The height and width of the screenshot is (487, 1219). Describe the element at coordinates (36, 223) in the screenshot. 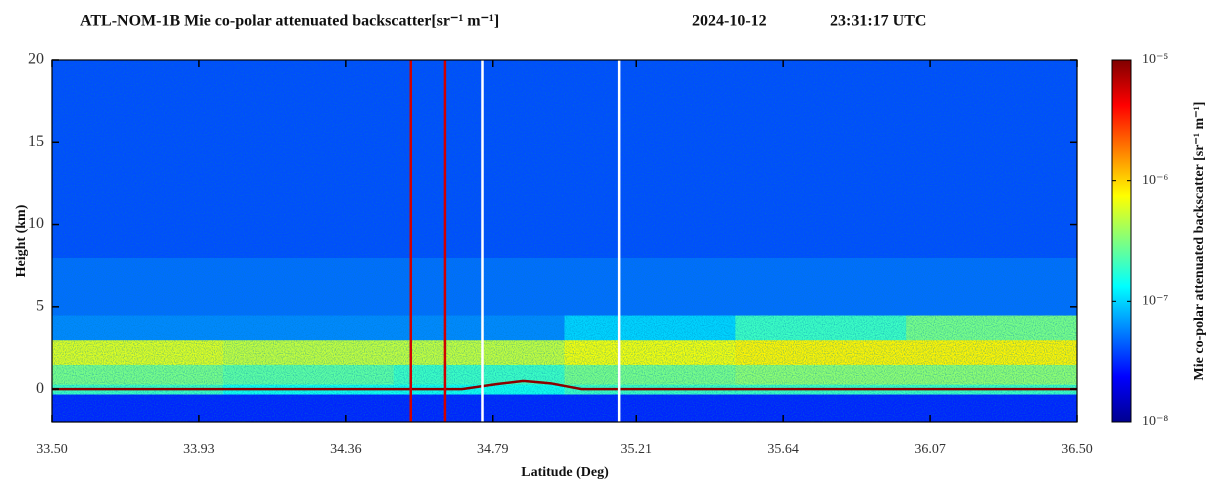

I see `y-tick-label: 10` at that location.